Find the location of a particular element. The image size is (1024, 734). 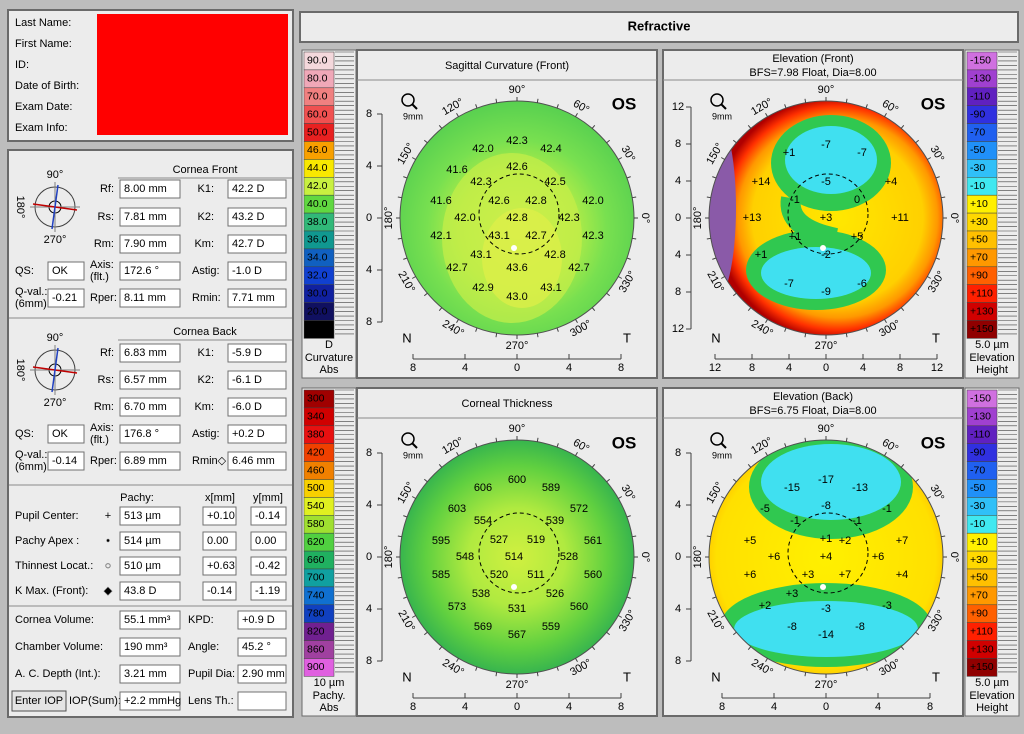

map-value: -5 is located at coordinates (826, 182).